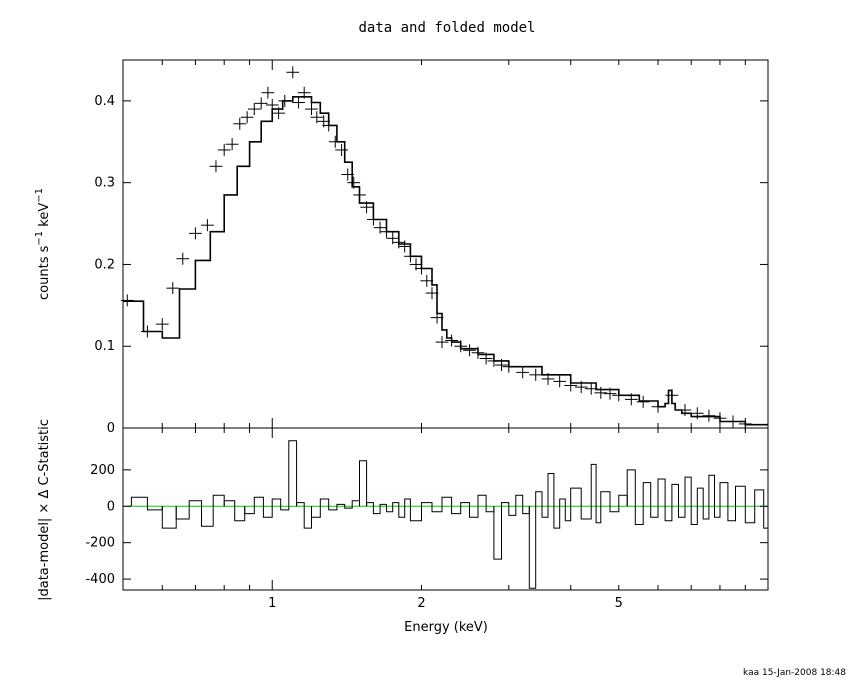  Describe the element at coordinates (104, 264) in the screenshot. I see `top-y-tick-label: 0.2` at that location.